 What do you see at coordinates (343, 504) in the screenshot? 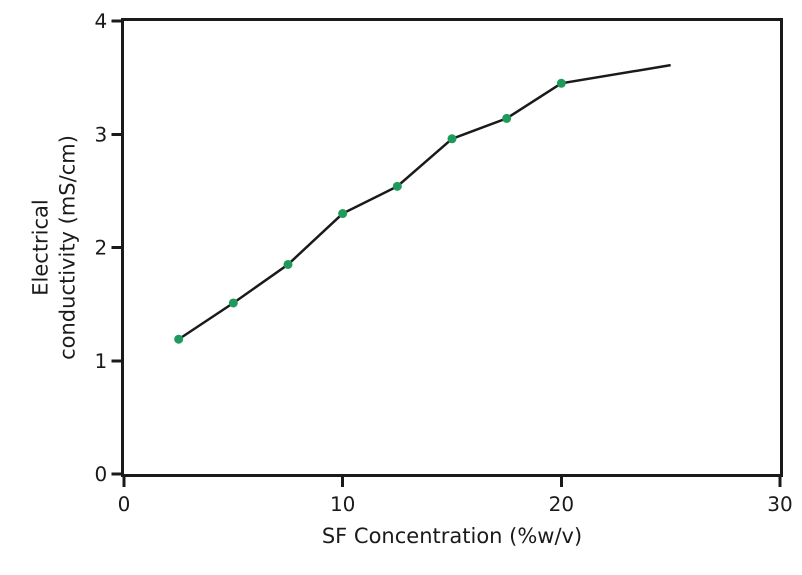
I see `x-tick-label: 10` at bounding box center [343, 504].